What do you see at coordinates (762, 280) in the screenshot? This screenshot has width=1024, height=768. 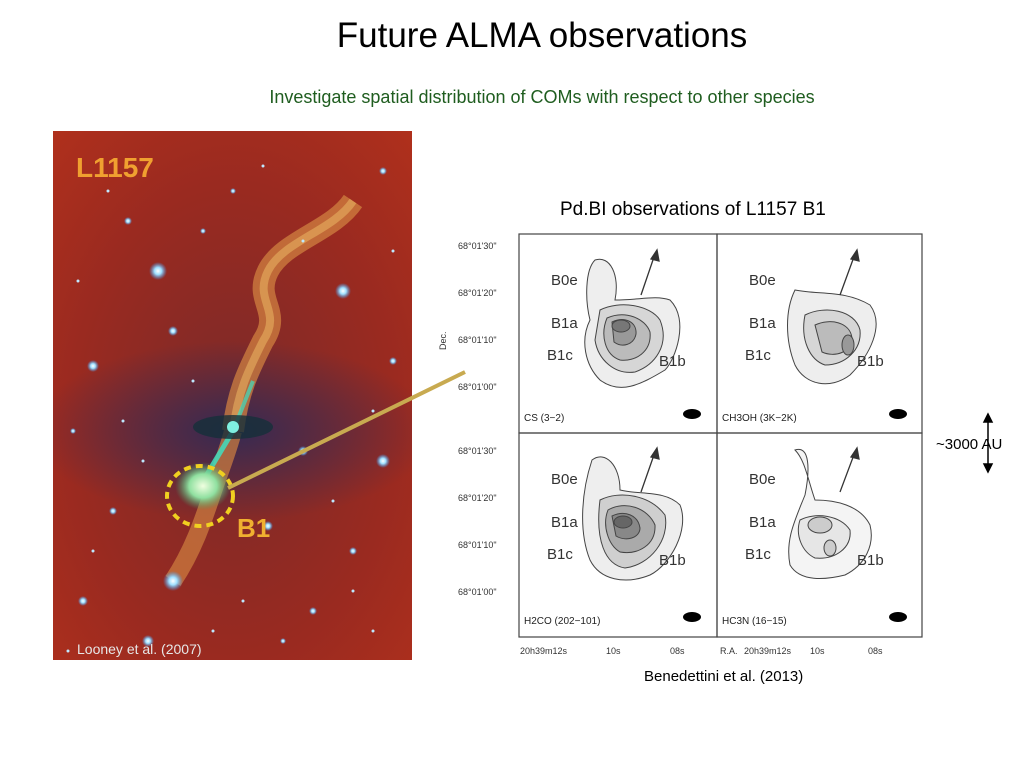 I see `panel1-knot-label-0: B0e` at bounding box center [762, 280].